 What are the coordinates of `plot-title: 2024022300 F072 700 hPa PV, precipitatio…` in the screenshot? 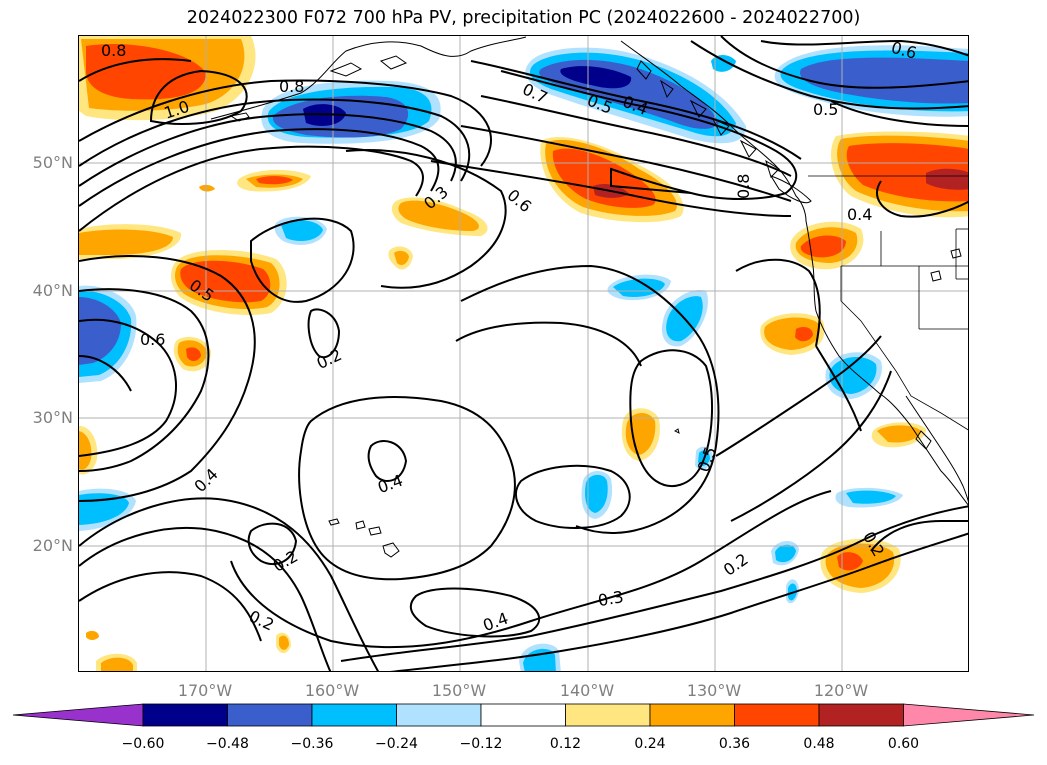 It's located at (523, 18).